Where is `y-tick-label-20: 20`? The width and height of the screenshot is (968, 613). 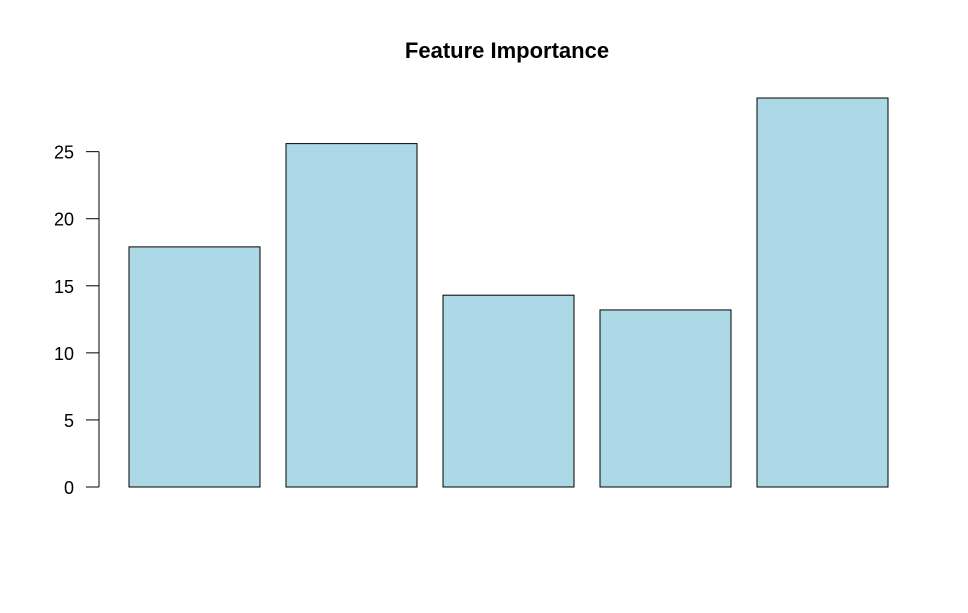 y-tick-label-20: 20 is located at coordinates (64, 220).